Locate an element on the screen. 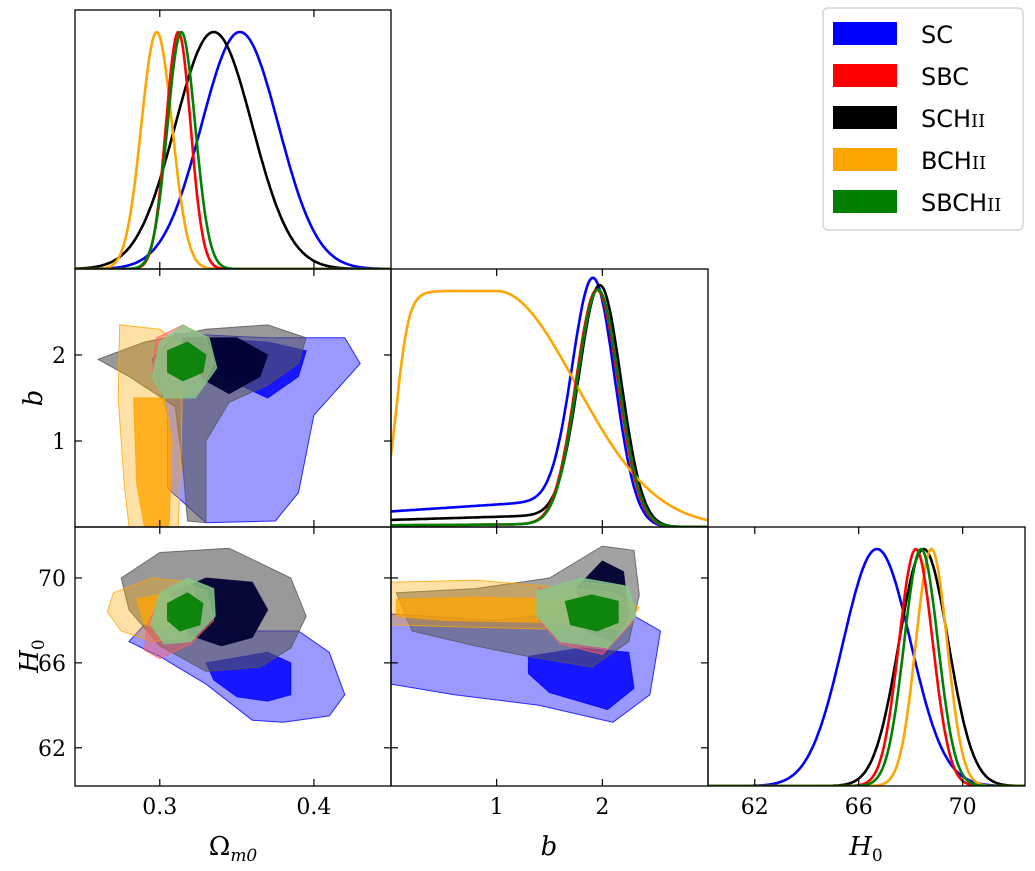 The height and width of the screenshot is (871, 1035). xlabel-b: b is located at coordinates (549, 847).